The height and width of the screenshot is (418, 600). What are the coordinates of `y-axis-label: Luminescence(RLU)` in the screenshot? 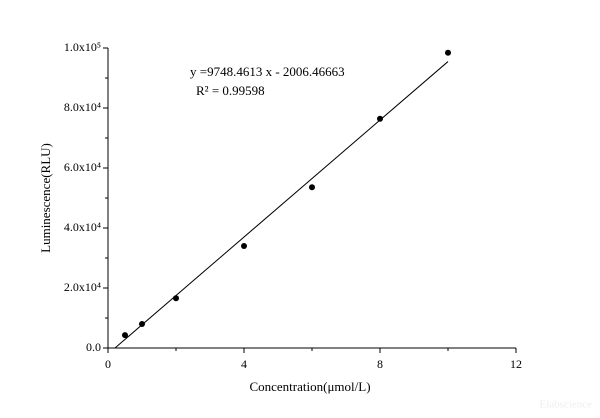 It's located at (45, 198).